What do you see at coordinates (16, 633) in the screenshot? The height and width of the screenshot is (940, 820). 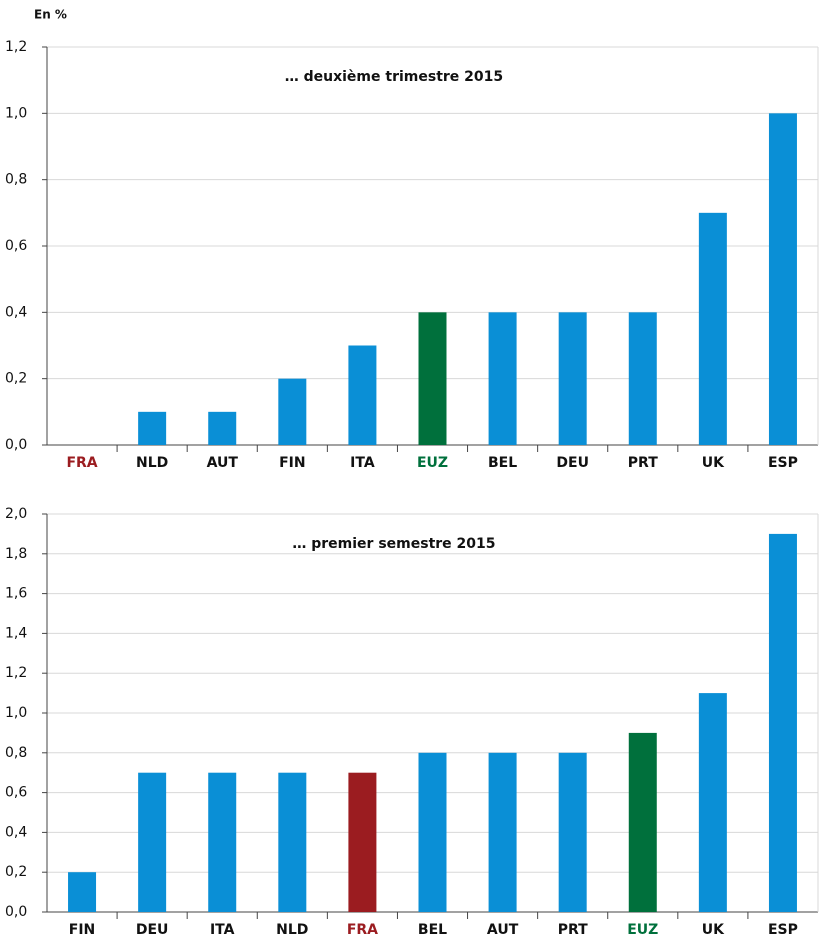 I see `y-tick-label: 1,4` at bounding box center [16, 633].